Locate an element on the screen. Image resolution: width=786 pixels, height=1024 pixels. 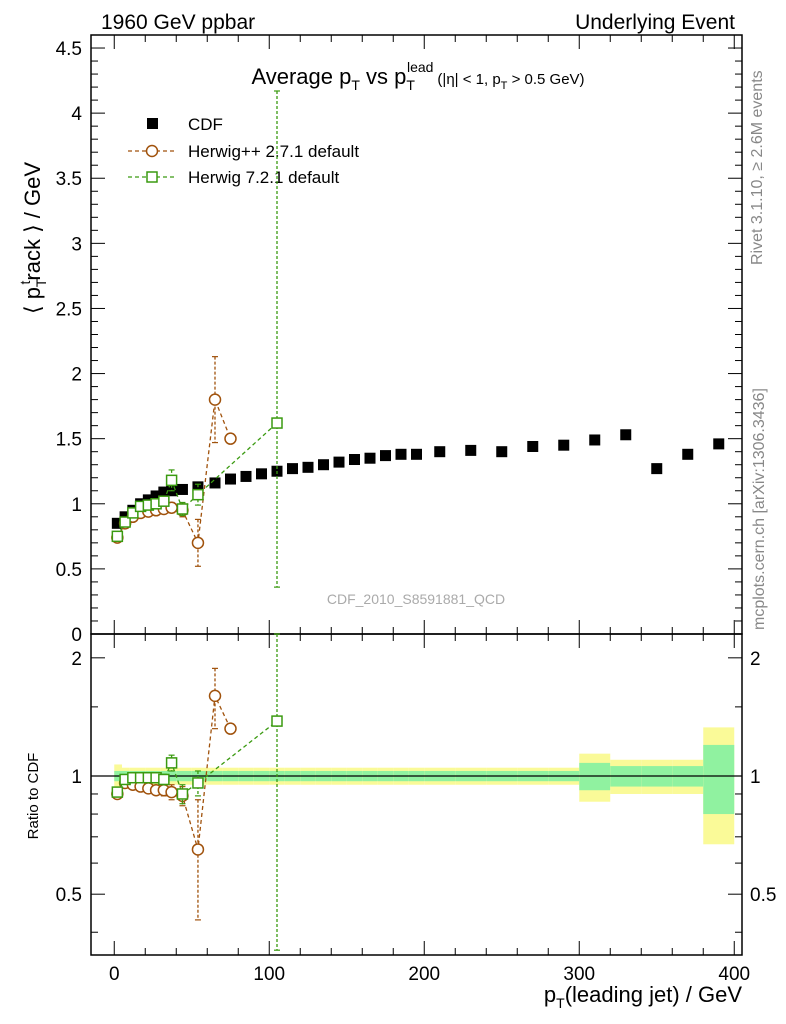
legend-marker-cdf is located at coordinates (152, 123).